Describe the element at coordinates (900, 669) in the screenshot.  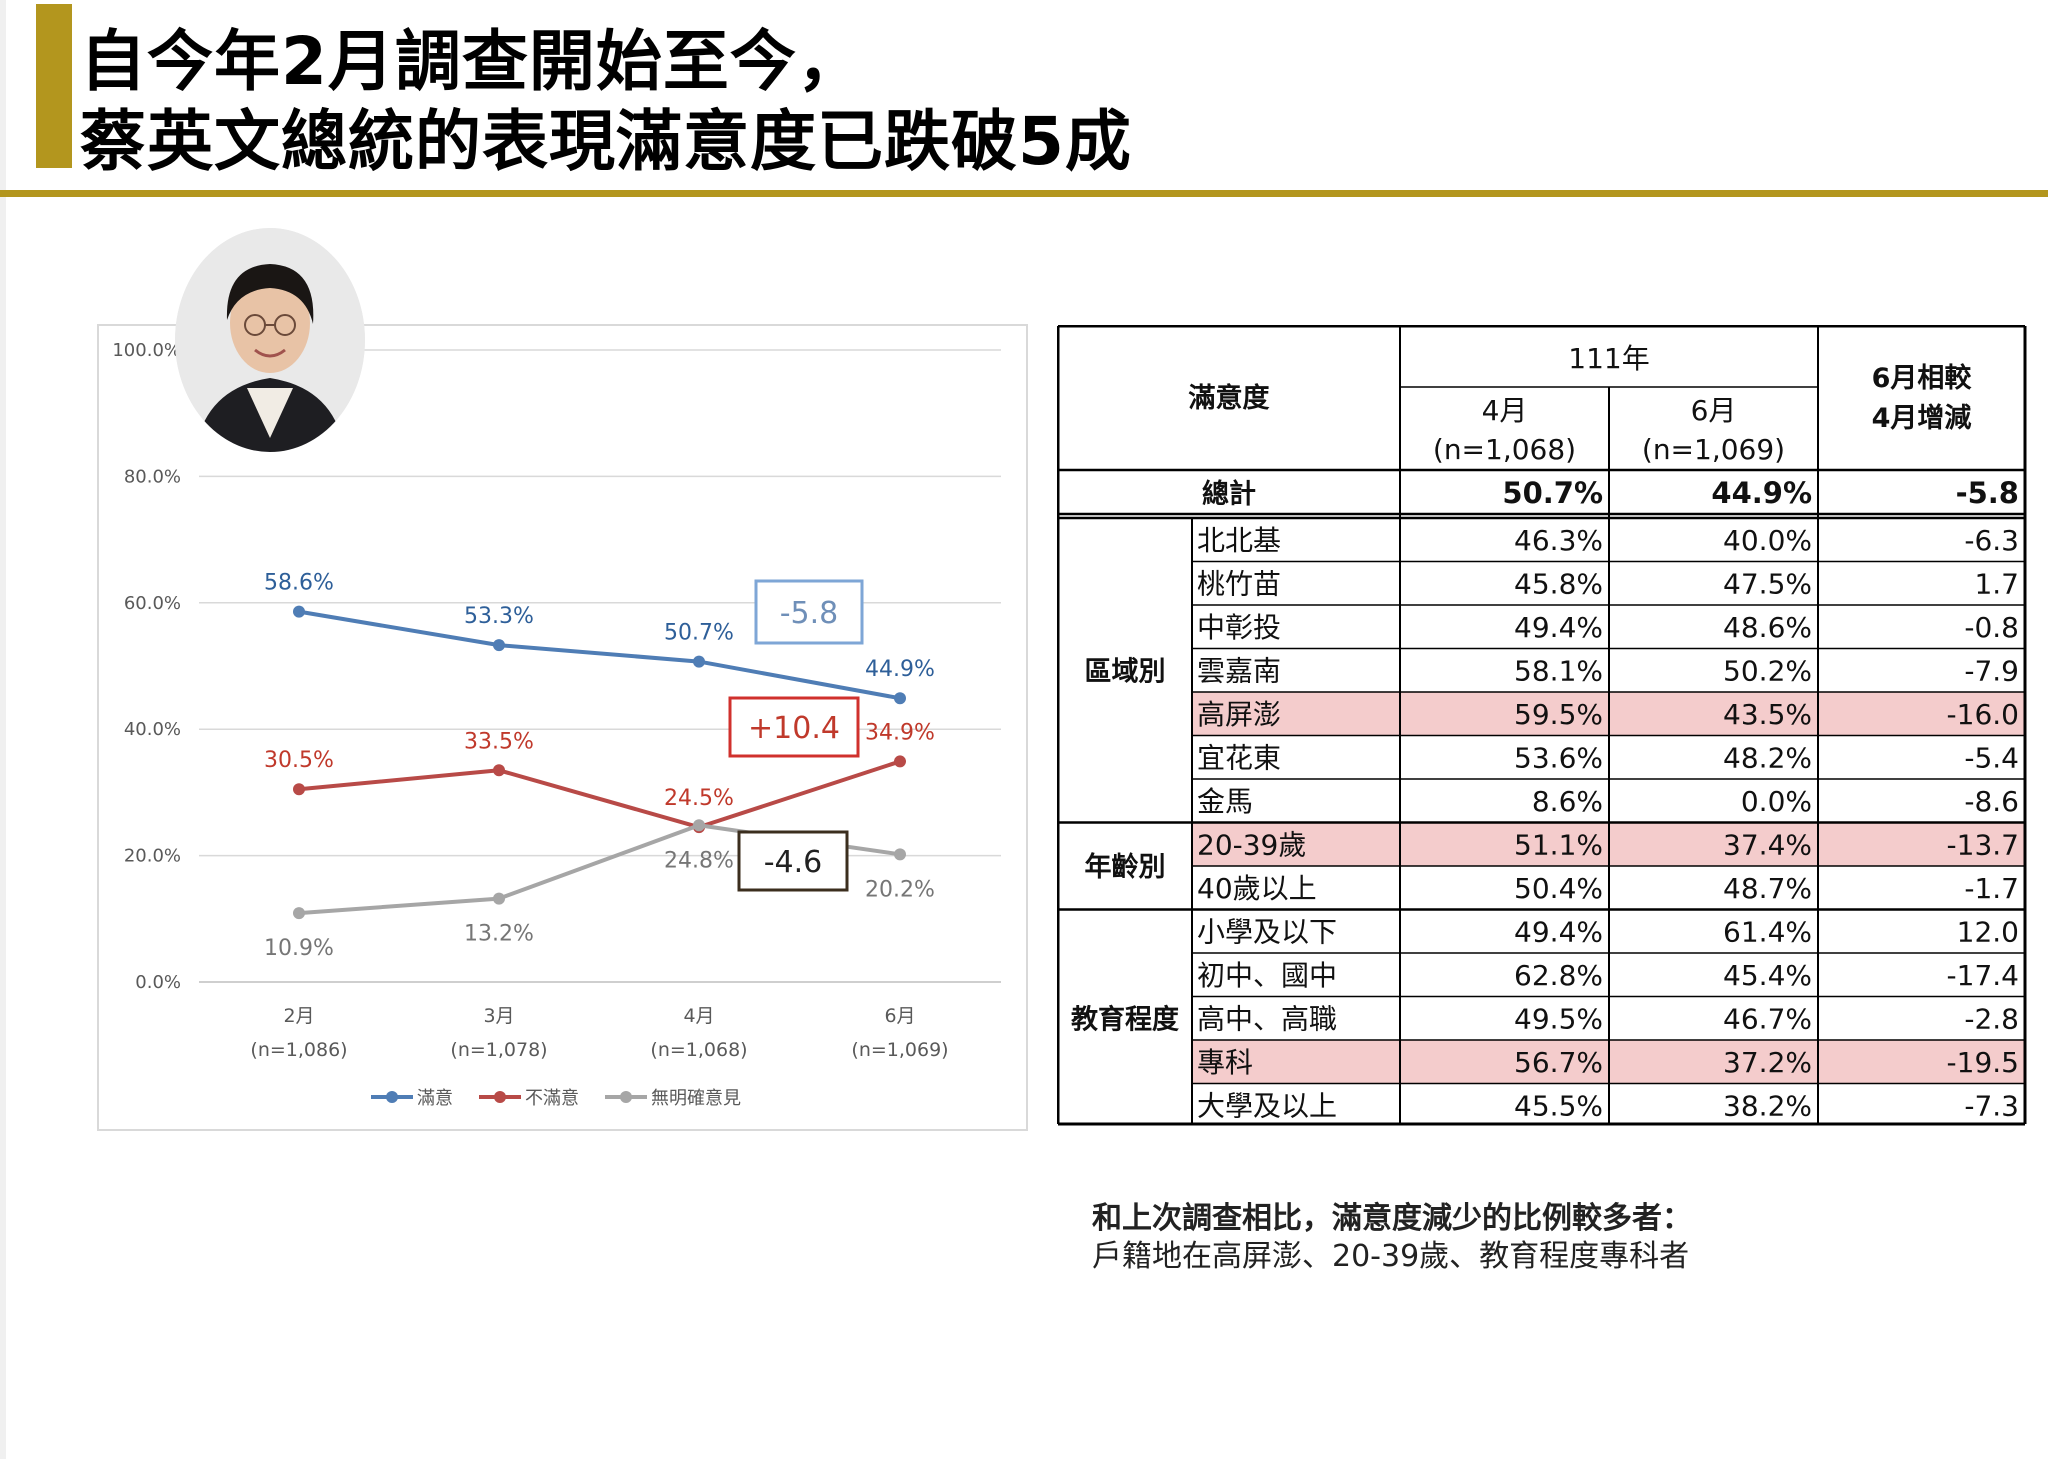
I see `data-label: 44.9%` at that location.